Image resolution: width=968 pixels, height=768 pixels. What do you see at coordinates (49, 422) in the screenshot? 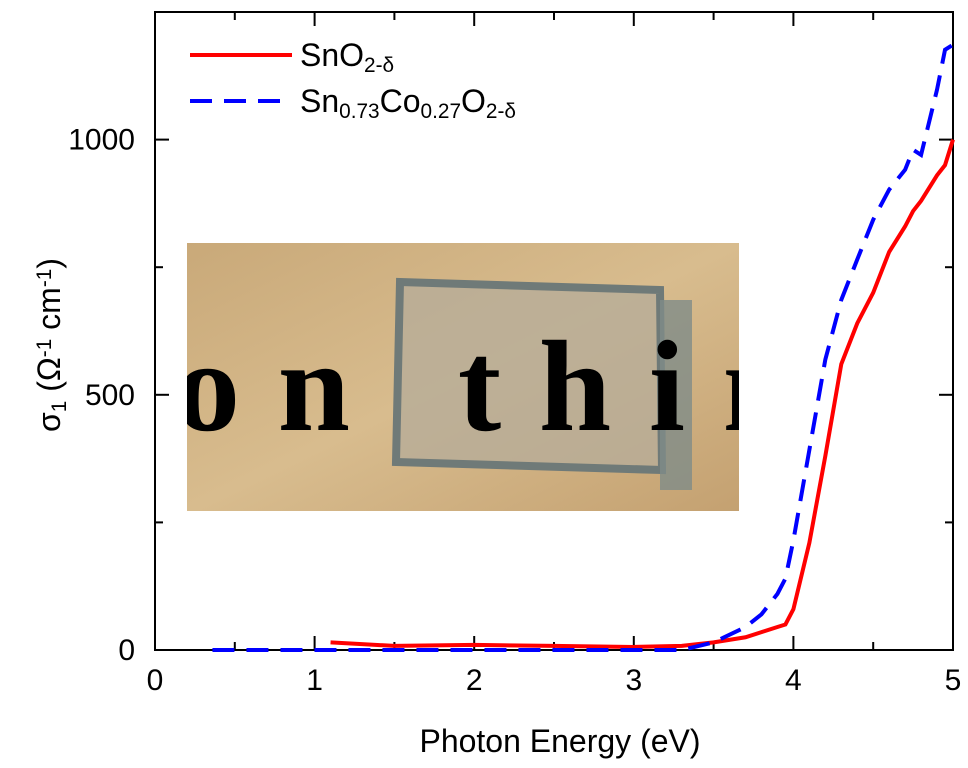
I see `text-part: σ` at bounding box center [49, 422].